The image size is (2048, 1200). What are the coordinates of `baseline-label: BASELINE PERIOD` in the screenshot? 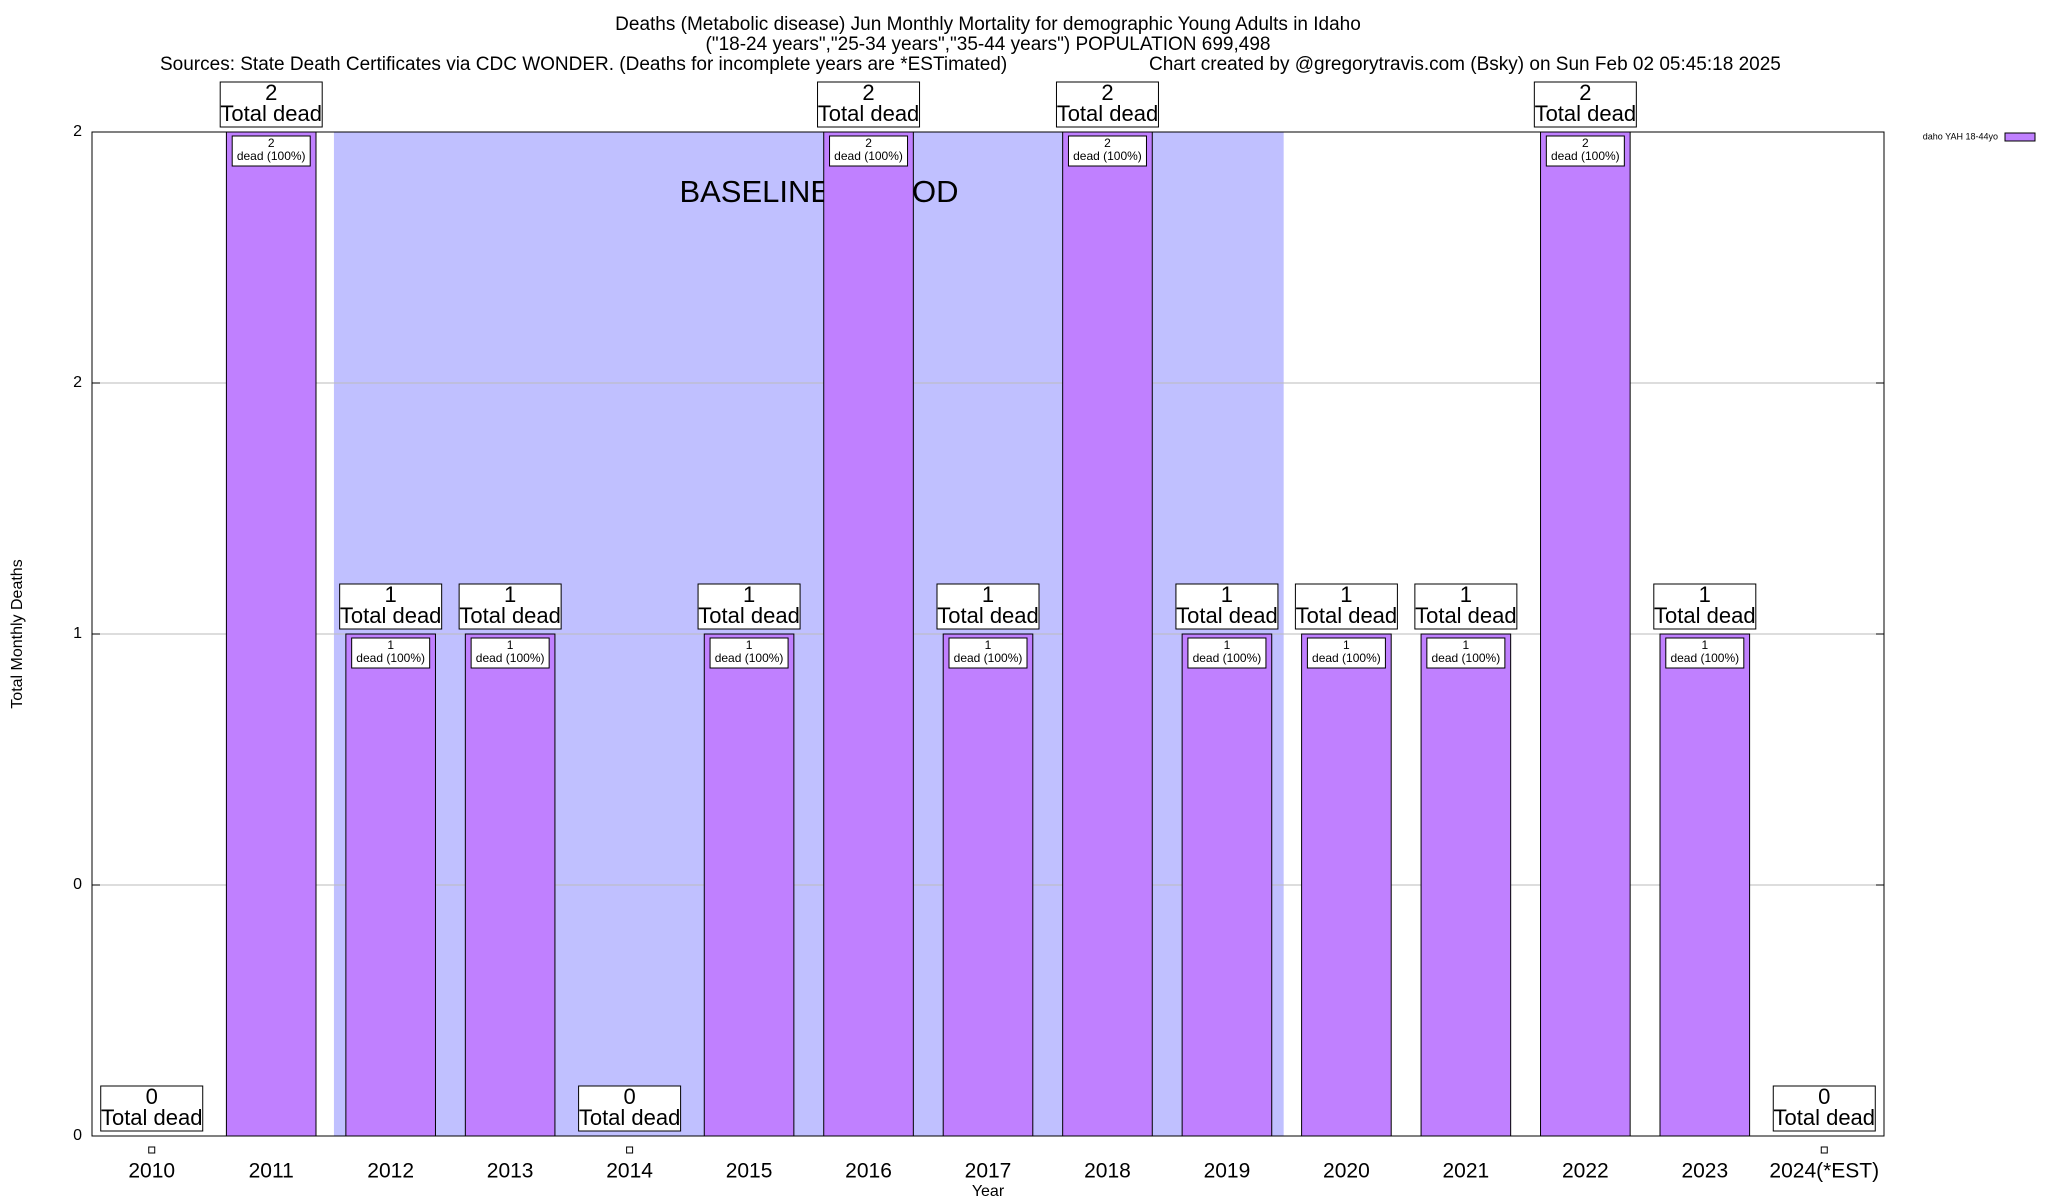 It's located at (818, 191).